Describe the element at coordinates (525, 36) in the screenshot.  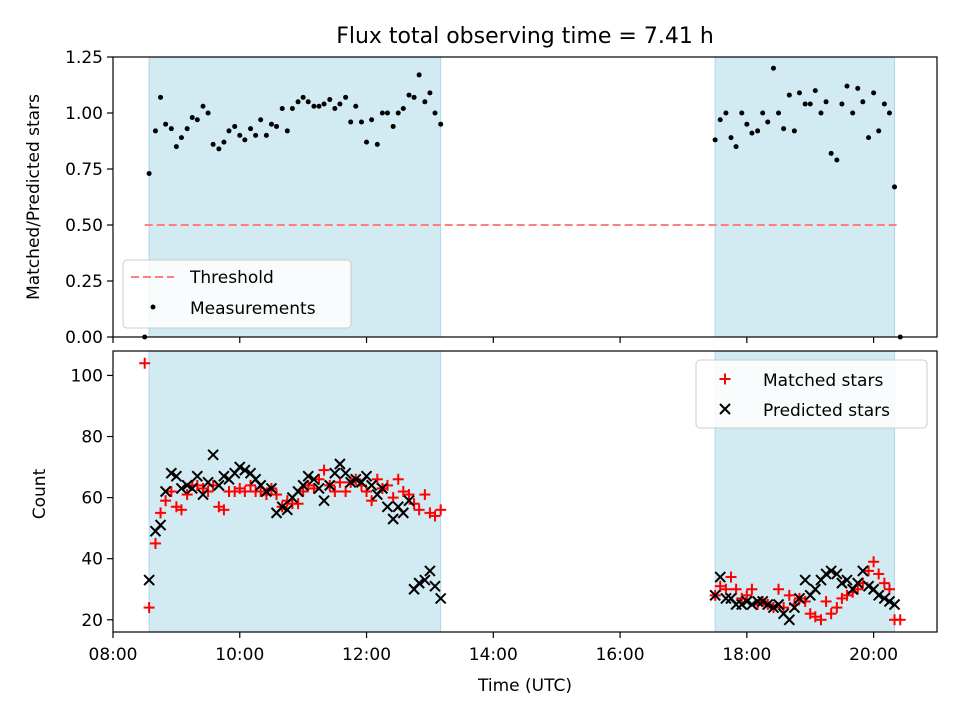
I see `chart-title: Flux total observing time = 7.41 h` at that location.